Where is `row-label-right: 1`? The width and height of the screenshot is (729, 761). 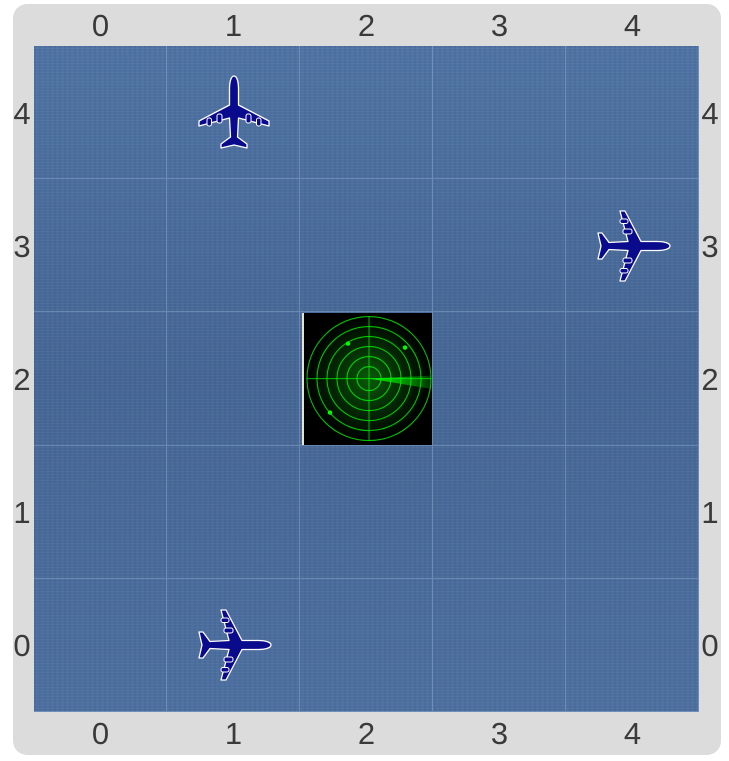
row-label-right: 1 is located at coordinates (710, 512).